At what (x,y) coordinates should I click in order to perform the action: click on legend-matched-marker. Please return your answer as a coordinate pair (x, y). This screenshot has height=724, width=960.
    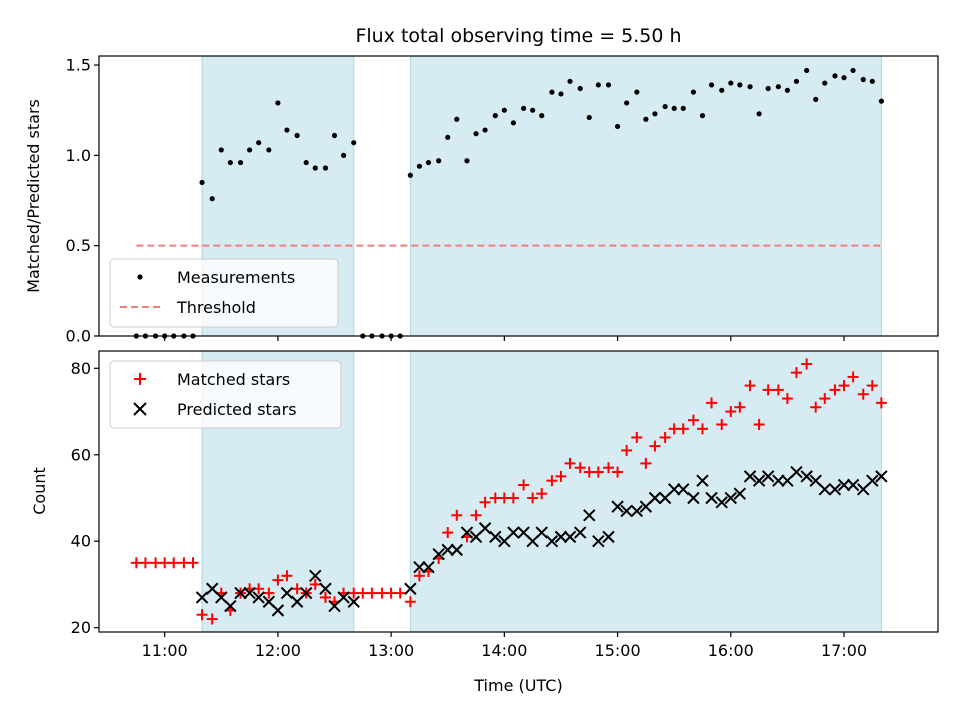
    Looking at the image, I should click on (140, 379).